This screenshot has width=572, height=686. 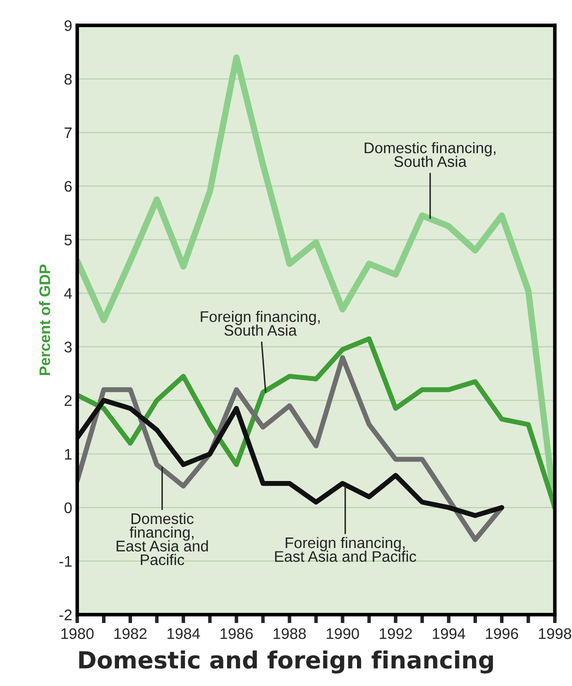 What do you see at coordinates (68, 293) in the screenshot?
I see `y-tick-label: 4` at bounding box center [68, 293].